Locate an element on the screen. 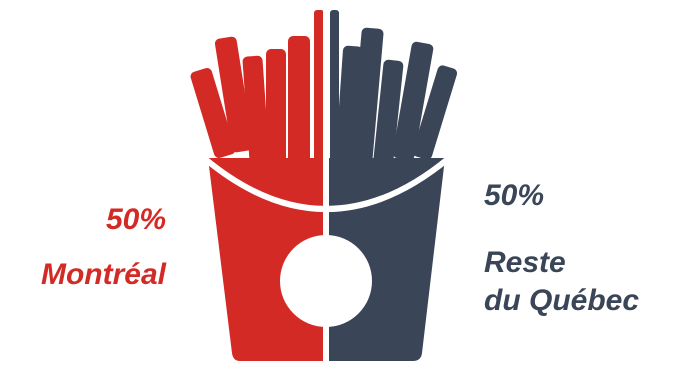 The image size is (677, 365). montreal-value-label: 50% is located at coordinates (135, 219).